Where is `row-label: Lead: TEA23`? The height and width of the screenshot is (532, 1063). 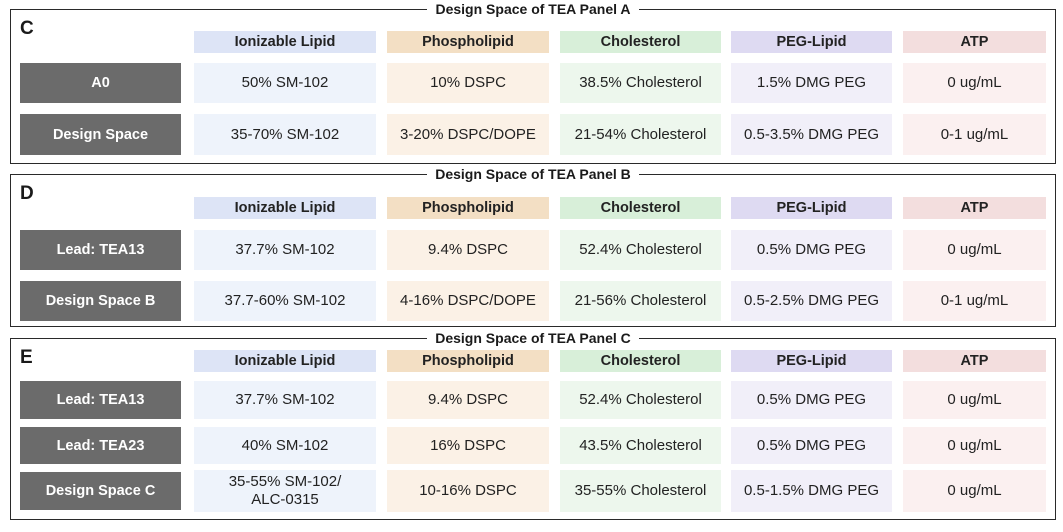
row-label: Lead: TEA23 is located at coordinates (100, 445).